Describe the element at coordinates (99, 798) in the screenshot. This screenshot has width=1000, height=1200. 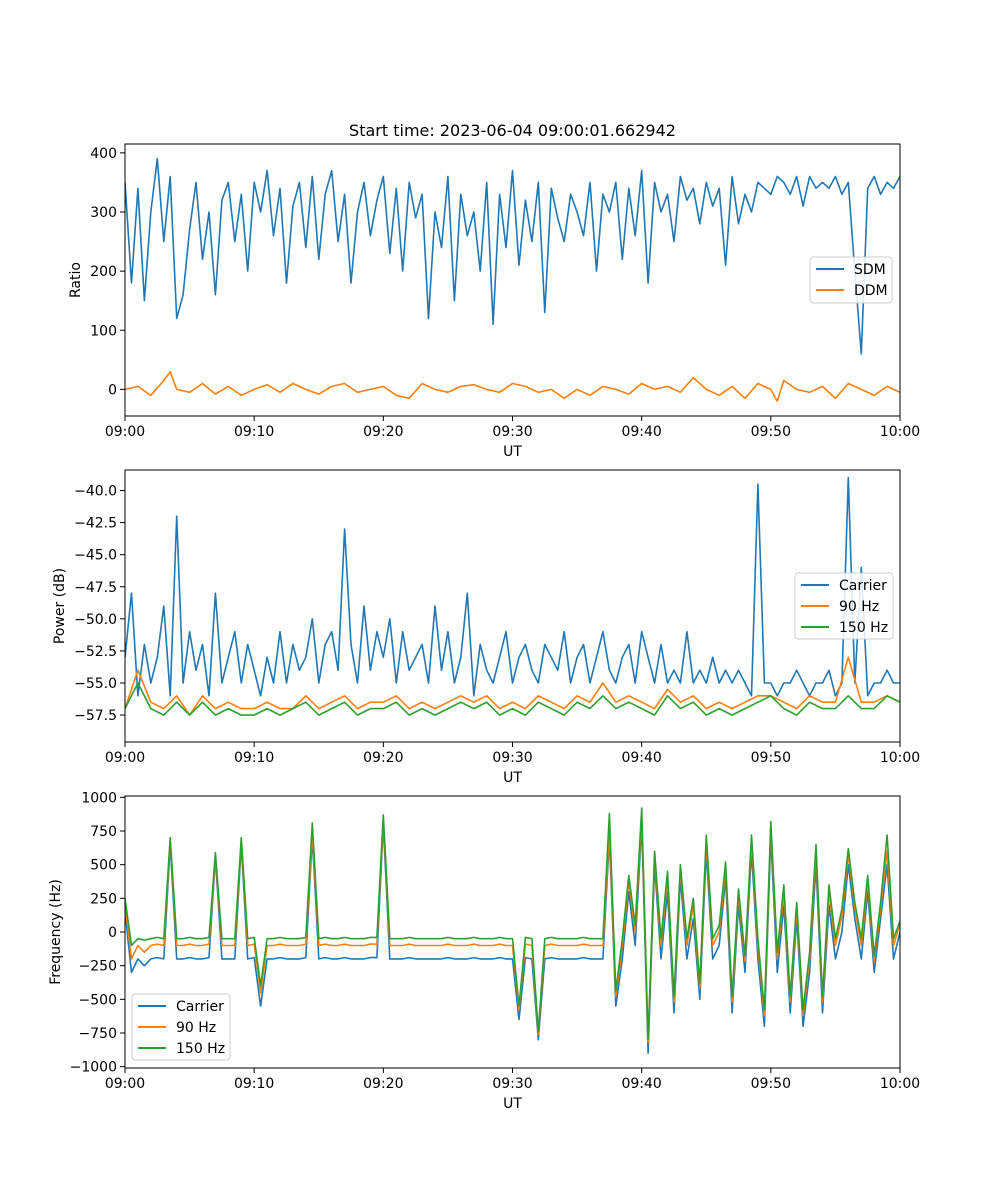
I see `y-tick-label: 1000` at that location.